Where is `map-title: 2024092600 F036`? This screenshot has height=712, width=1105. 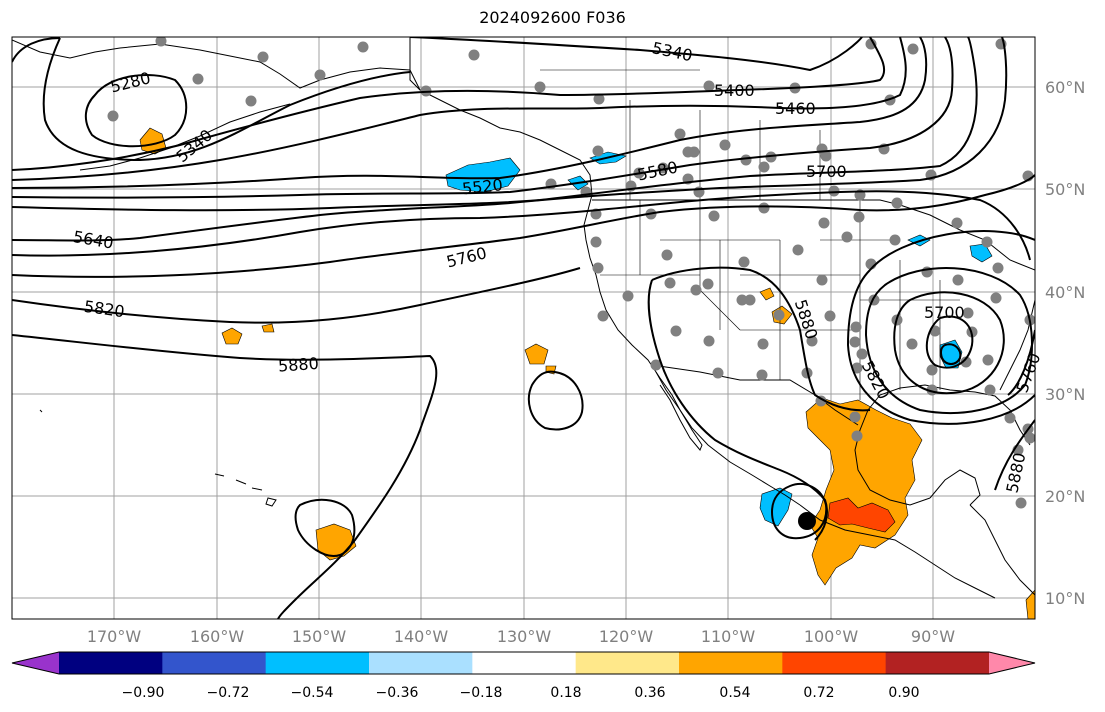 map-title: 2024092600 F036 is located at coordinates (552, 17).